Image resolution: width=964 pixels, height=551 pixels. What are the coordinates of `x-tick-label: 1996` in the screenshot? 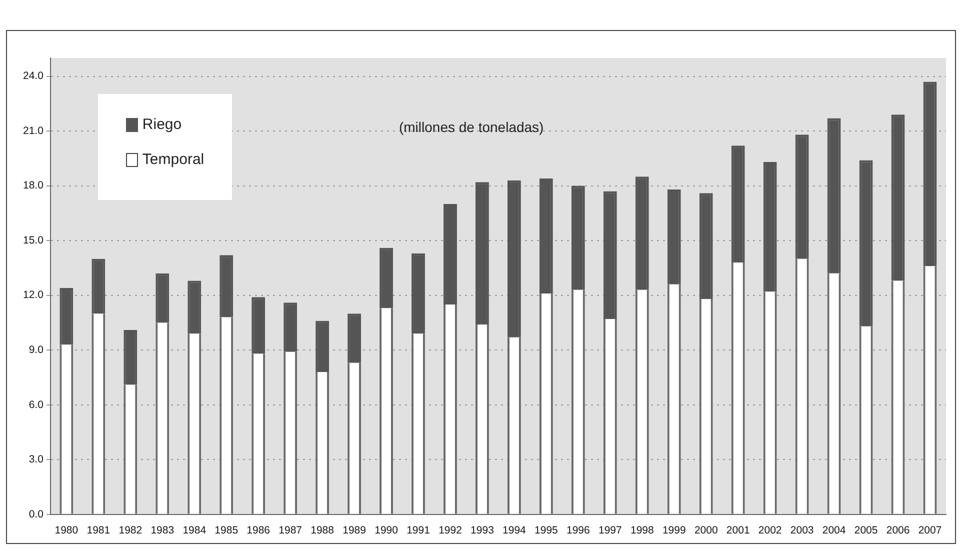 It's located at (578, 530).